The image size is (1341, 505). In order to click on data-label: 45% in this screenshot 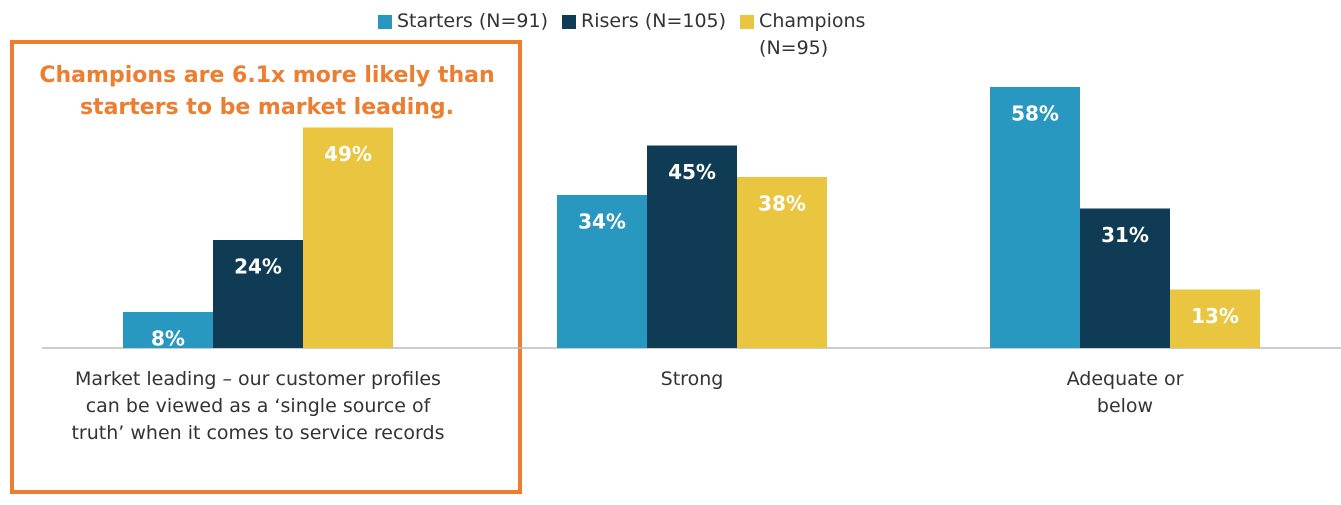, I will do `click(692, 172)`.